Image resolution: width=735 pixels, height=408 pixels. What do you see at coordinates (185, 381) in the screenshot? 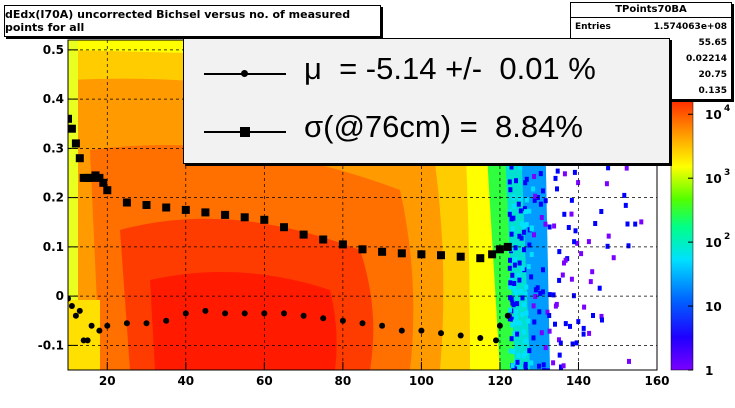
I see `x-tick-label: 40` at bounding box center [185, 381].